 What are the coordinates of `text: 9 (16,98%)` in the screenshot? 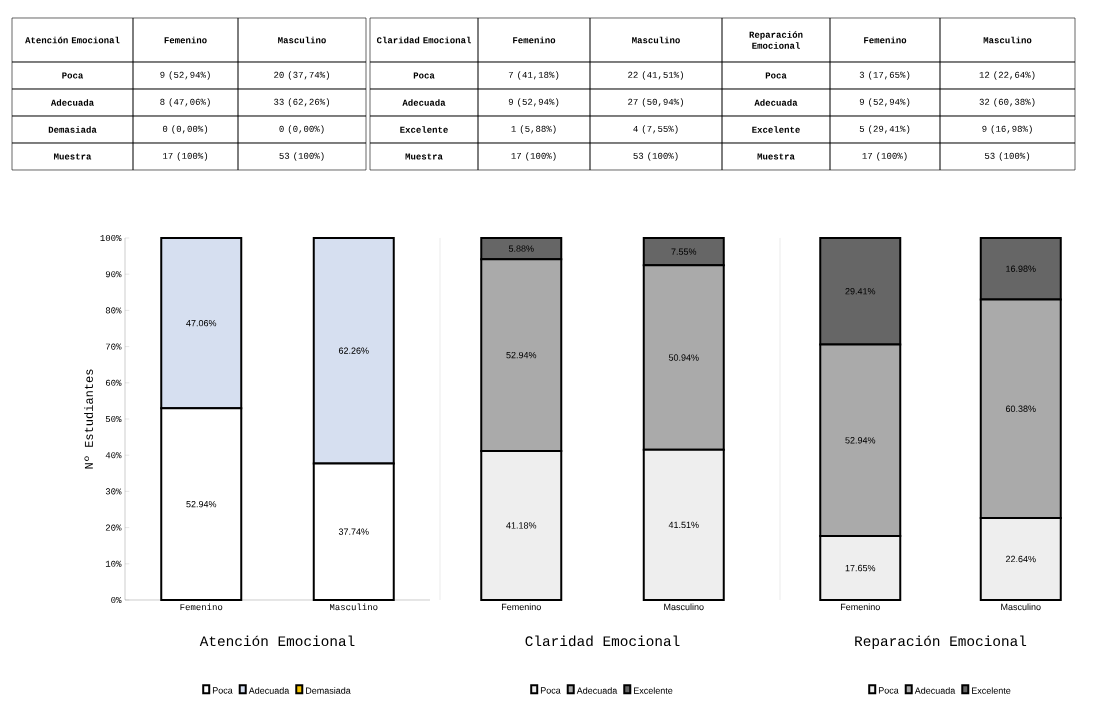 It's located at (1007, 129).